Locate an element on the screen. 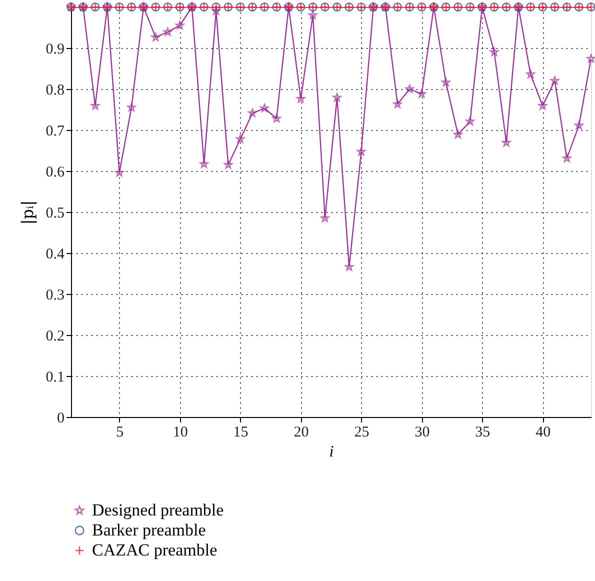  y-tick-label: 0.3 is located at coordinates (55, 296).